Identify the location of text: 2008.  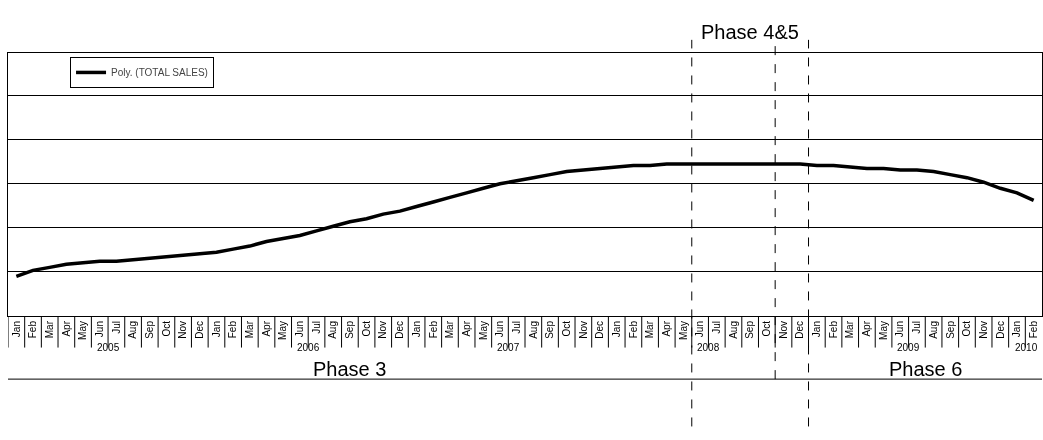
(708, 347).